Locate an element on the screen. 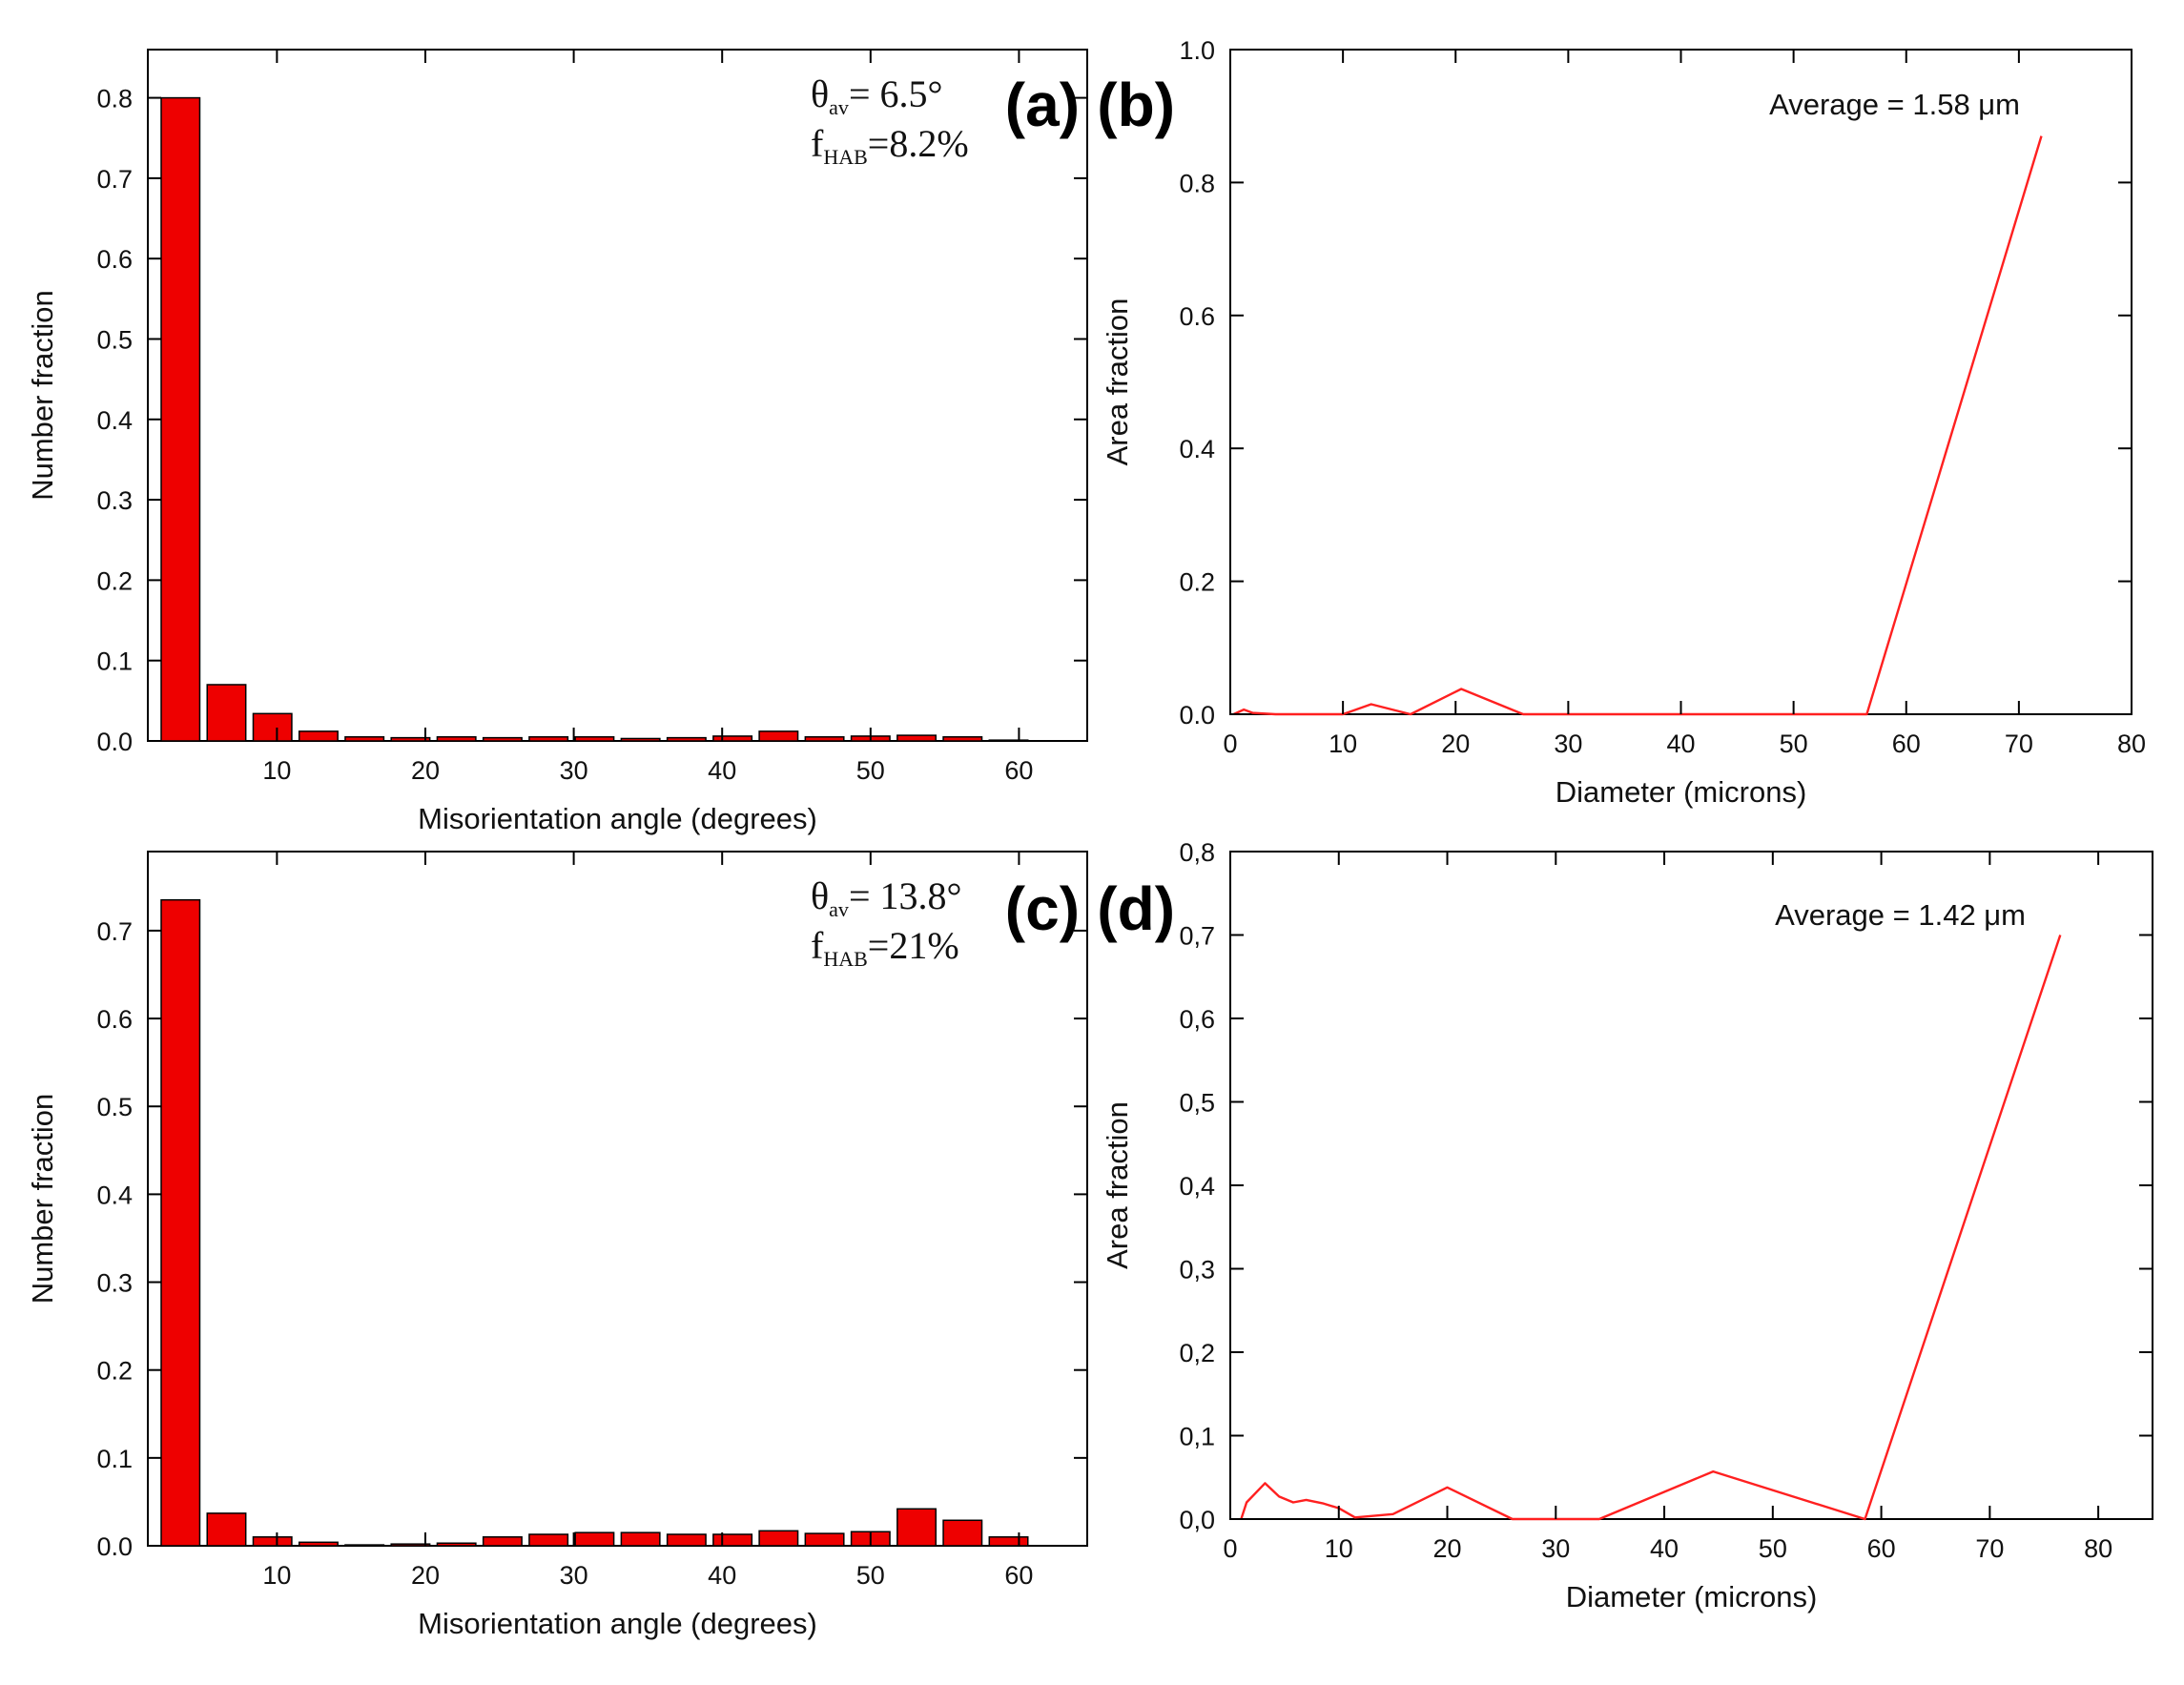  average-annotation: Average = 1.58 μm is located at coordinates (1894, 104).